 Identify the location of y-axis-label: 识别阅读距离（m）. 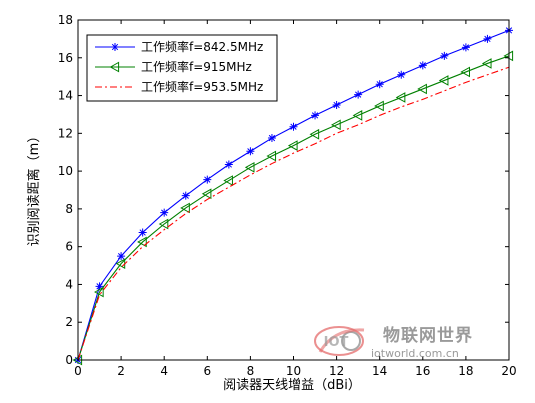
(34, 188).